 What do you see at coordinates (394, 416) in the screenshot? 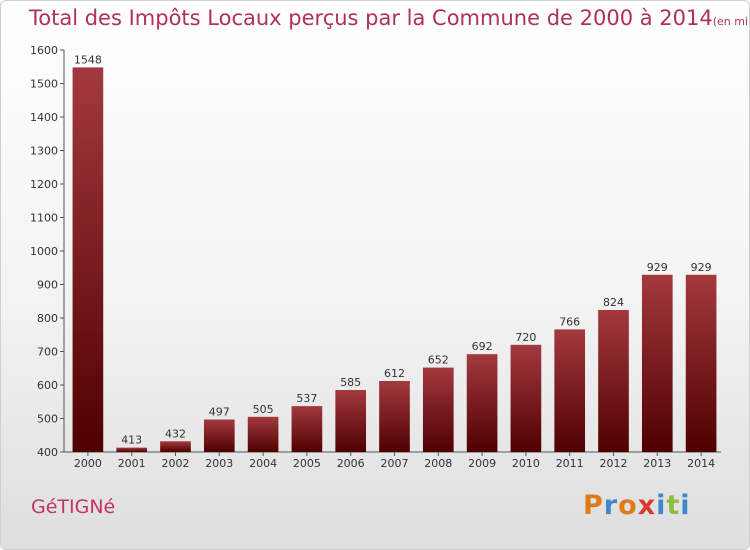
I see `bar-2007` at bounding box center [394, 416].